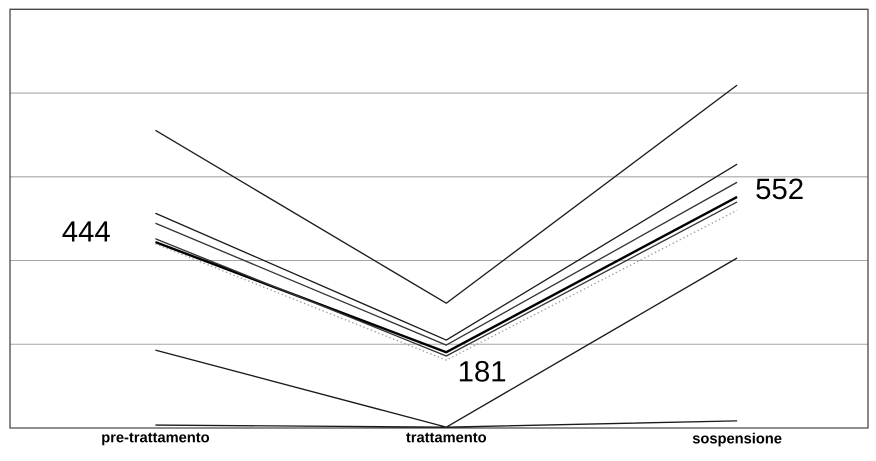 This screenshot has width=876, height=461. Describe the element at coordinates (483, 371) in the screenshot. I see `data-label: 181` at that location.